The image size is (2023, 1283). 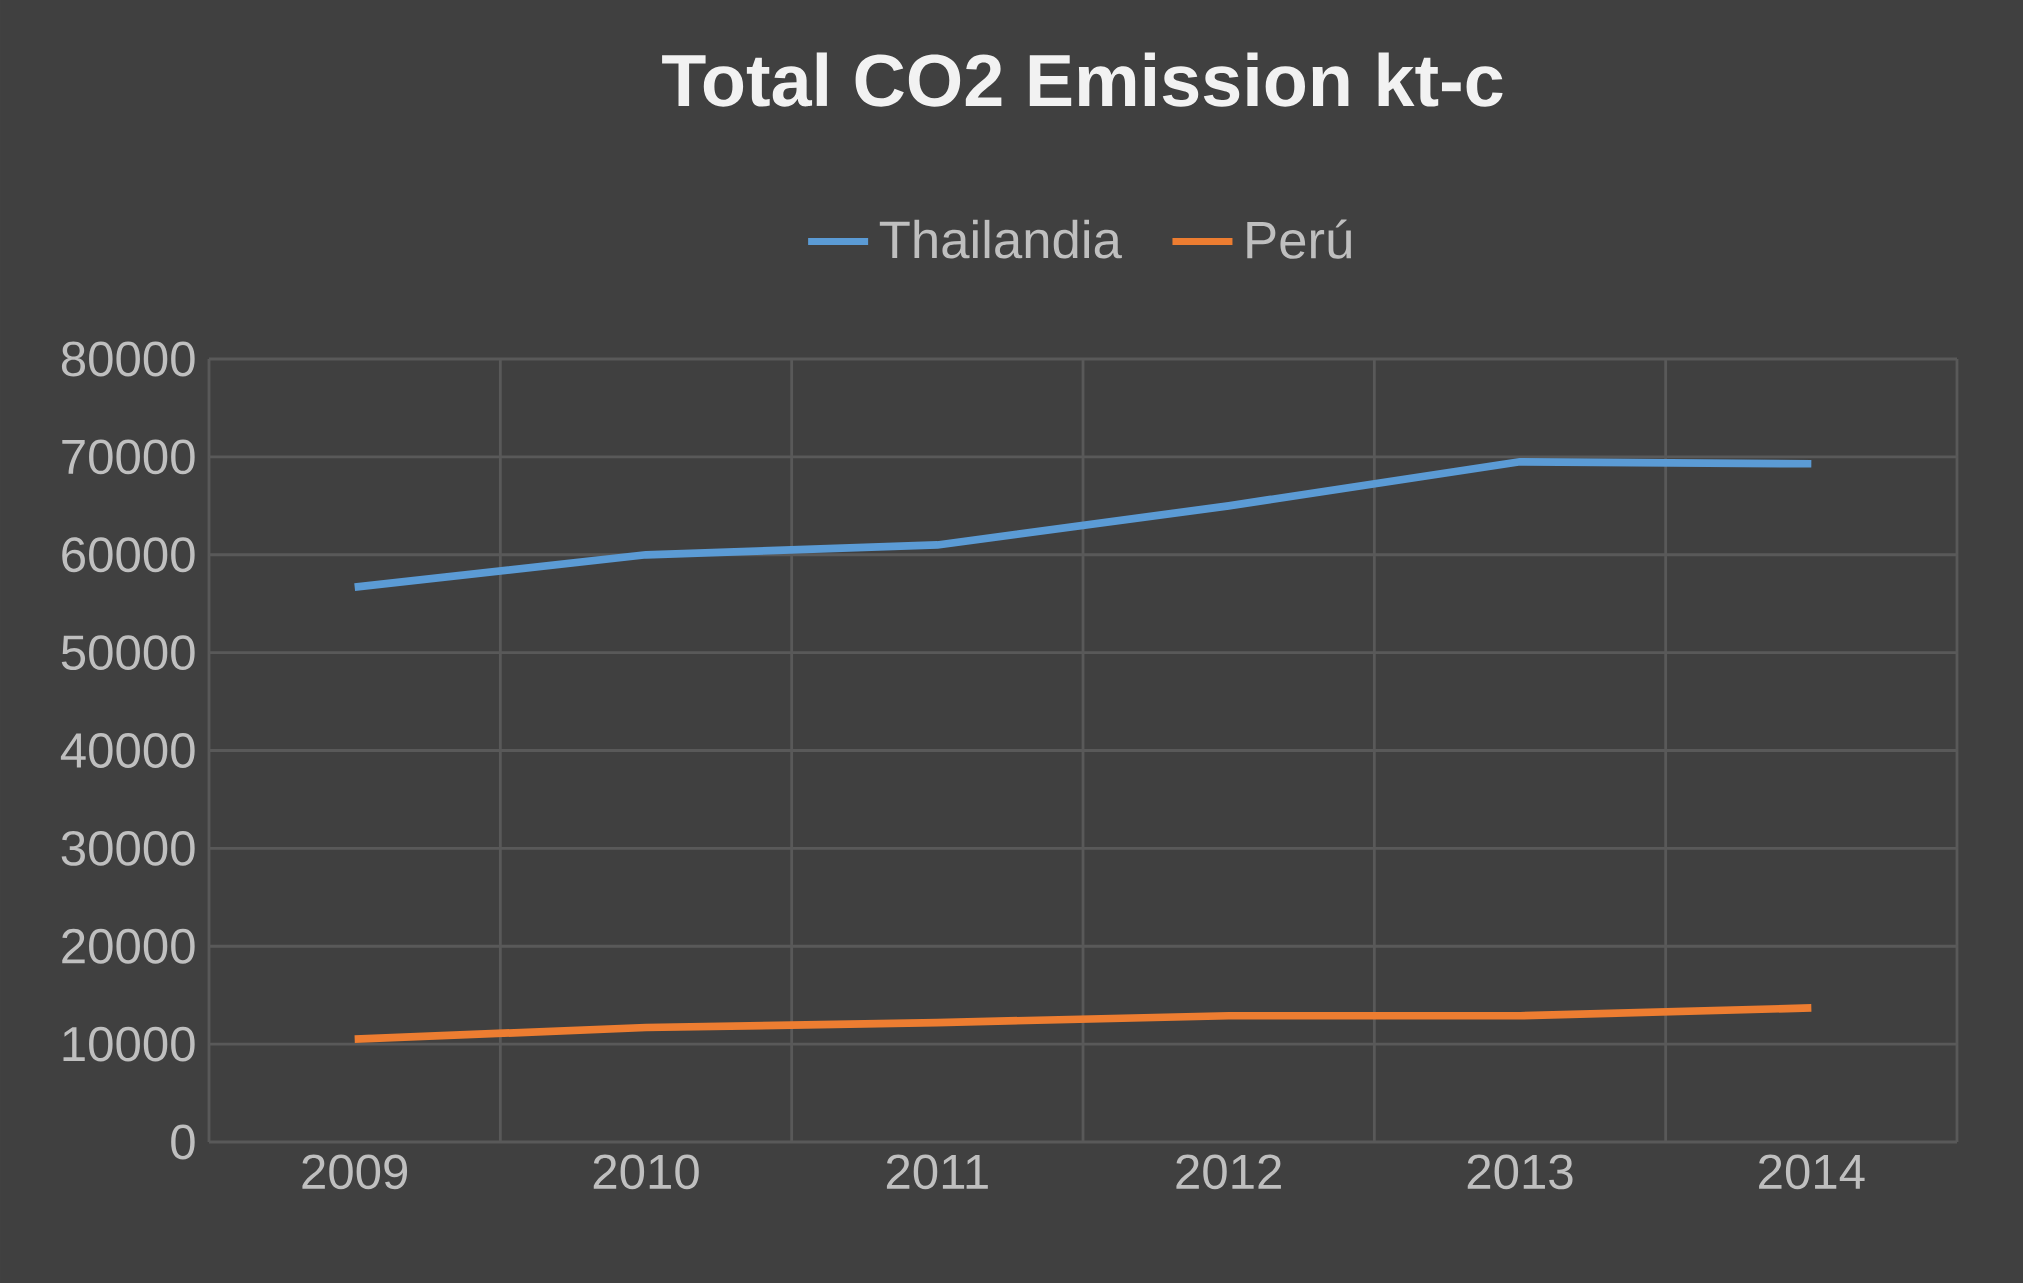 I want to click on y-tick-label: 50000, so click(x=128, y=653).